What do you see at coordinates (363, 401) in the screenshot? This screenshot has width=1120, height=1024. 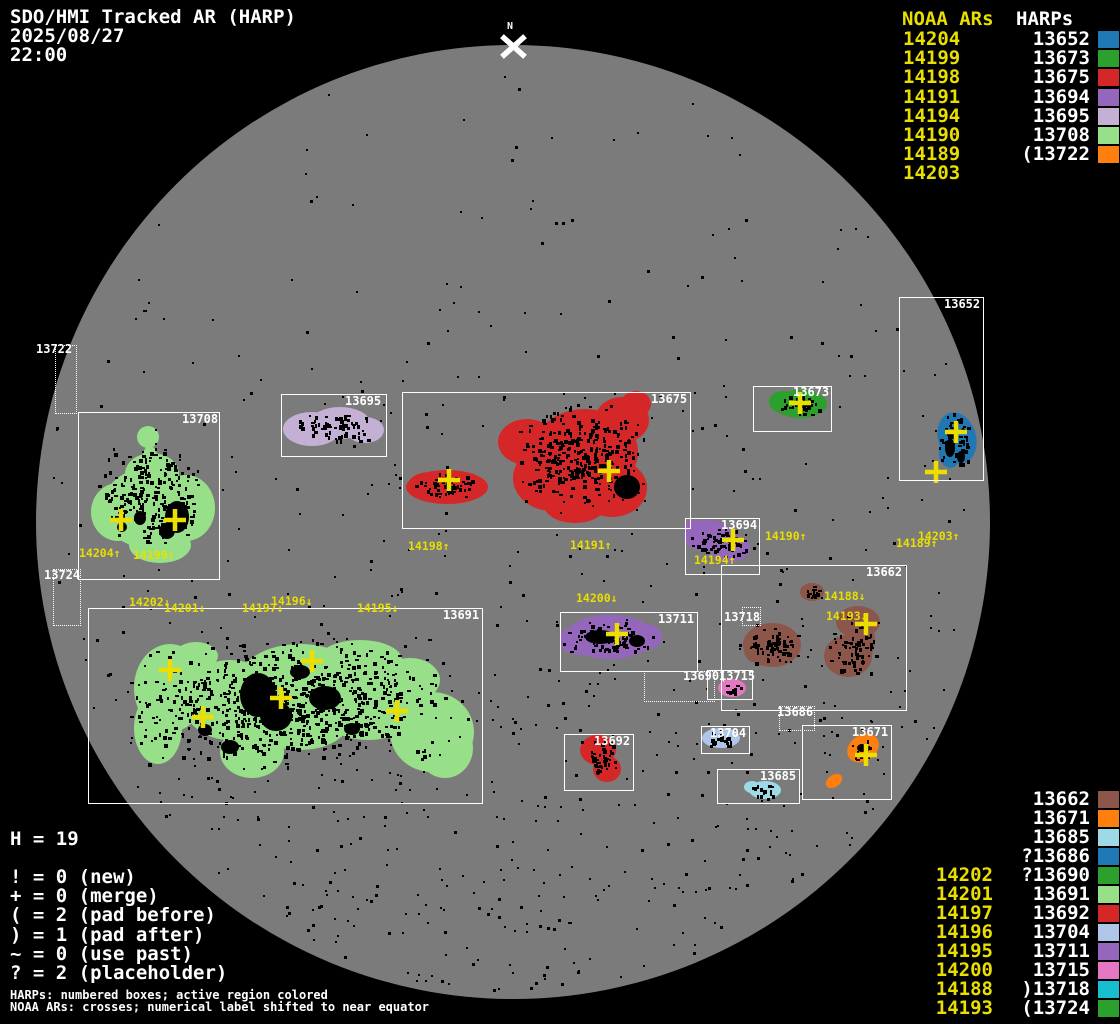 I see `harp-box-label: 13695` at bounding box center [363, 401].